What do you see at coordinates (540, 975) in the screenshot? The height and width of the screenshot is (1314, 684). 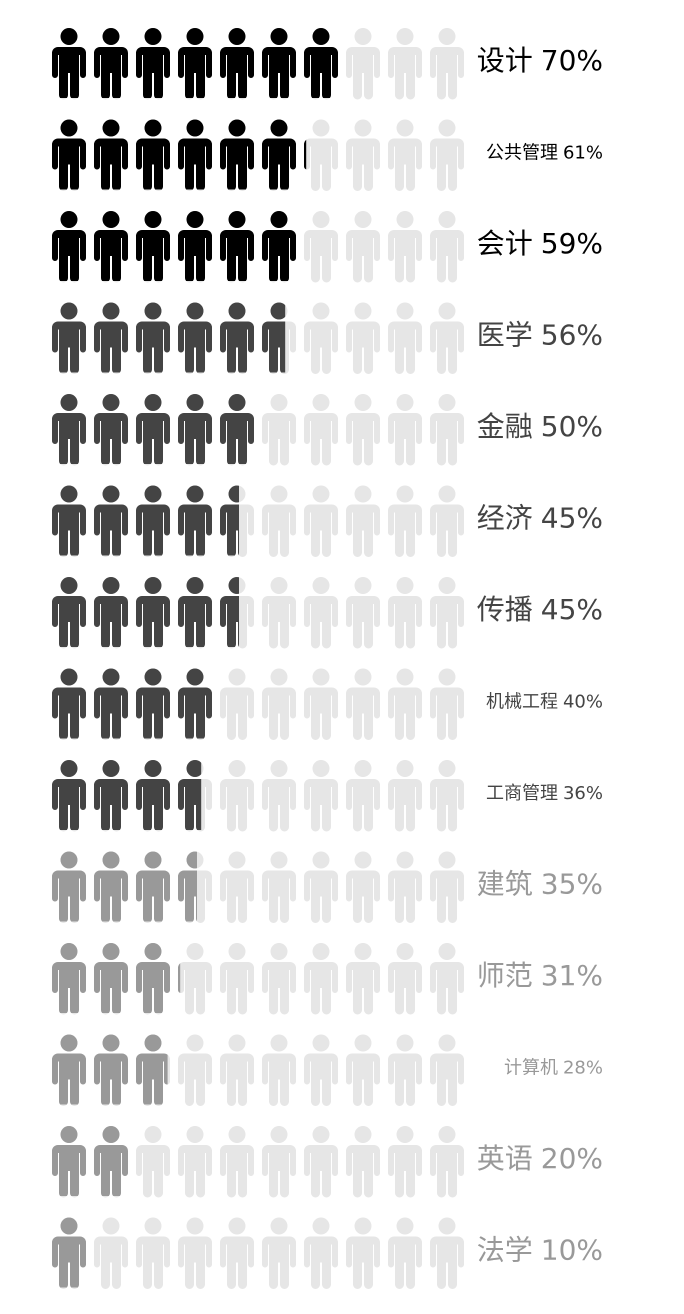 I see `row-label: 师范 31%` at bounding box center [540, 975].